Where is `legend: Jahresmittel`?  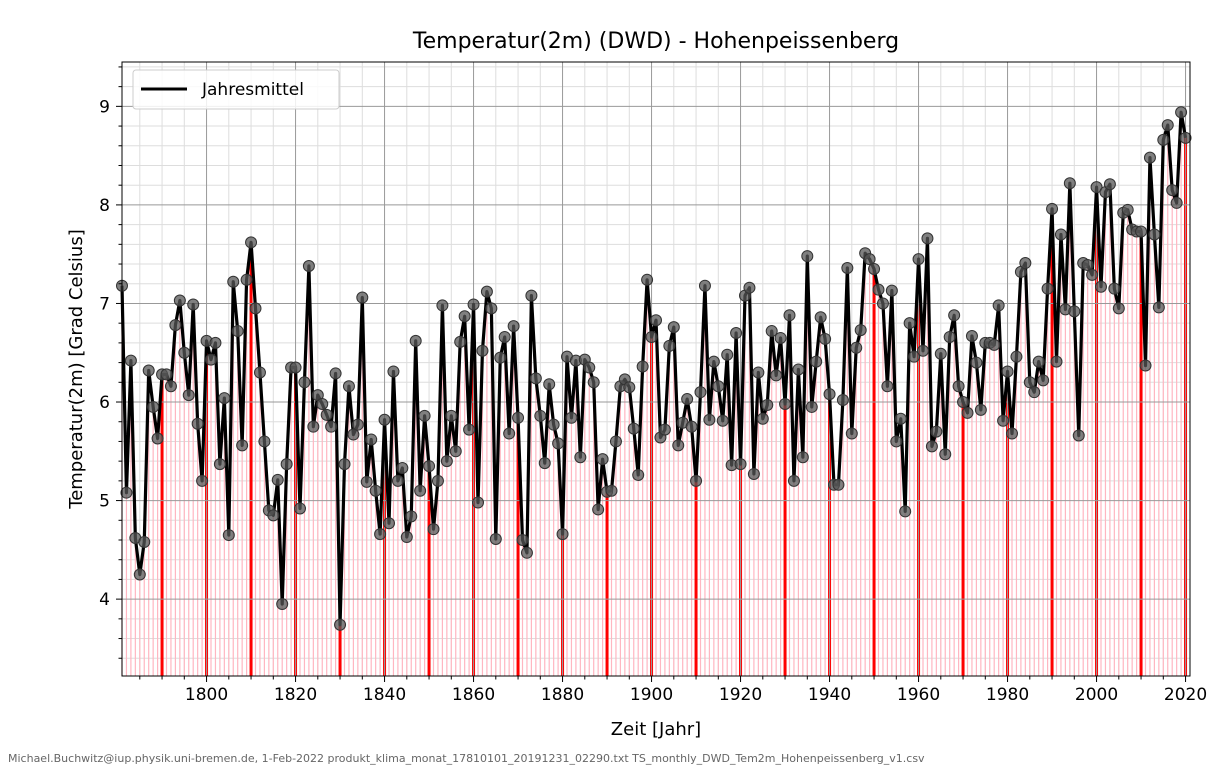 legend: Jahresmittel is located at coordinates (236, 89).